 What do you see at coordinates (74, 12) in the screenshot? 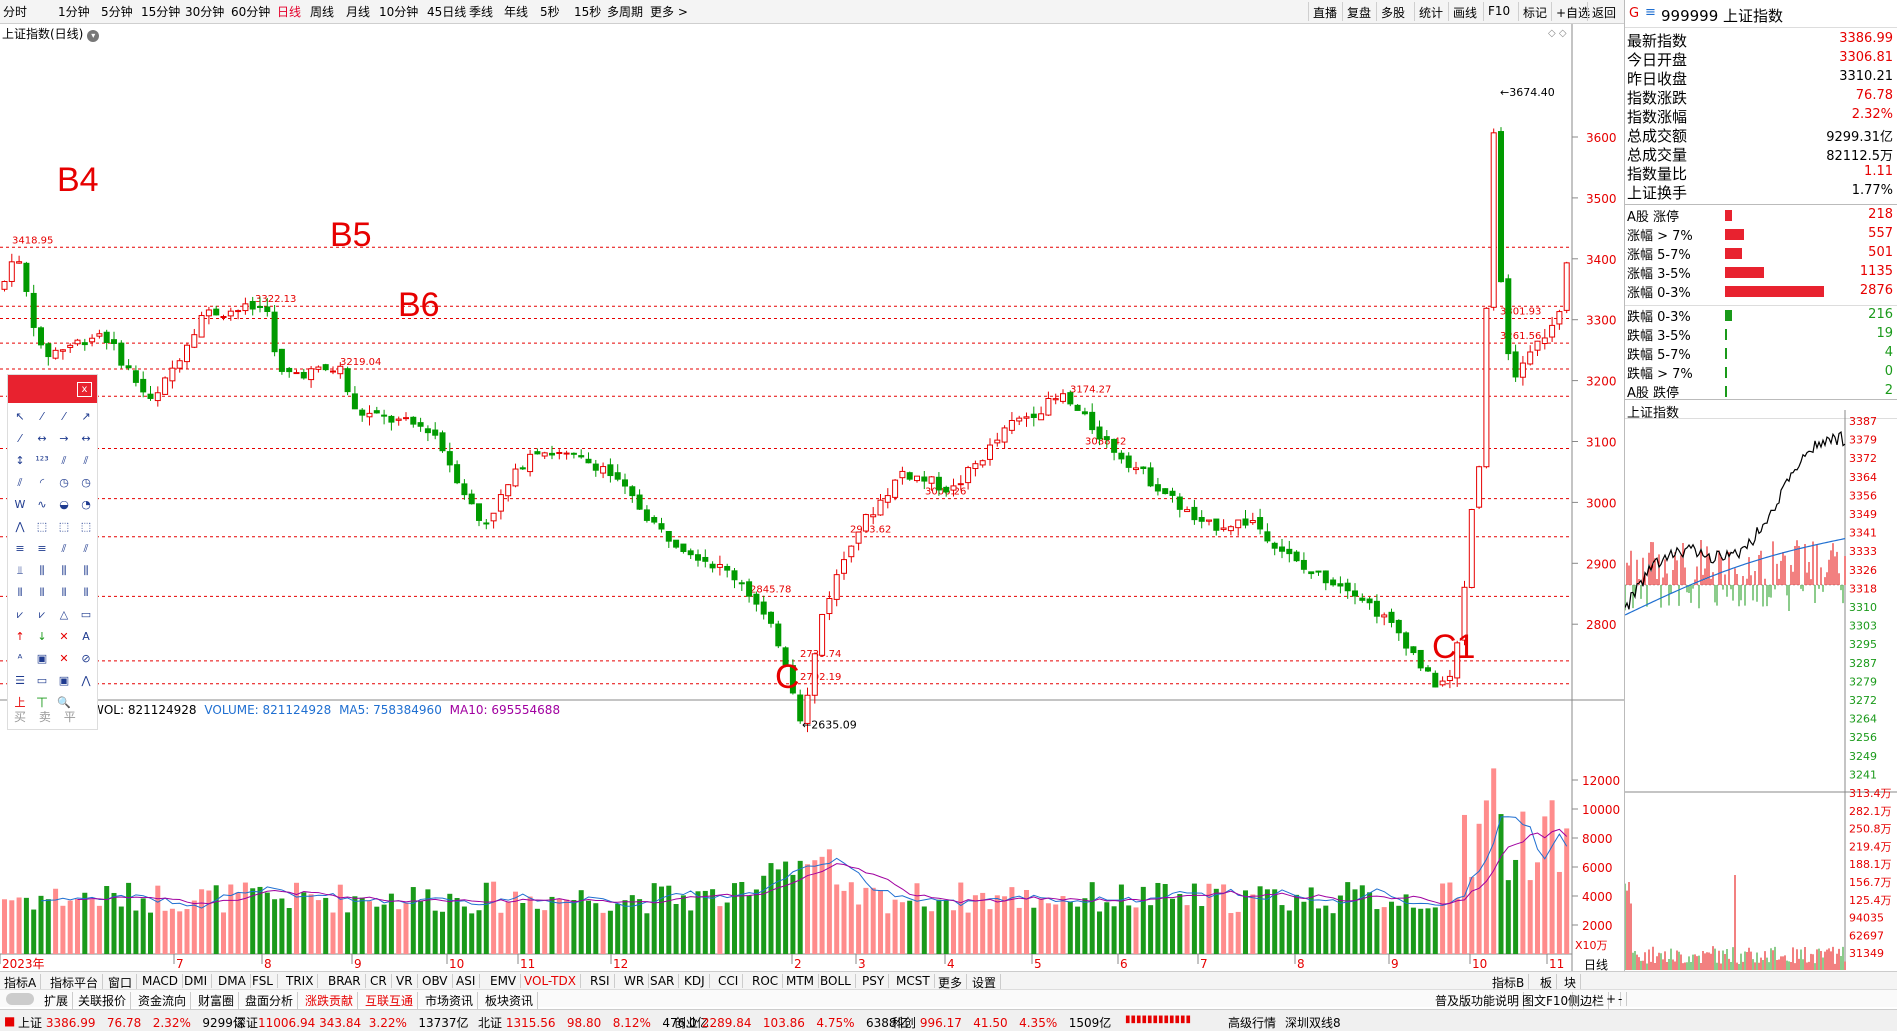
I see `period-1: 1分钟` at bounding box center [74, 12].